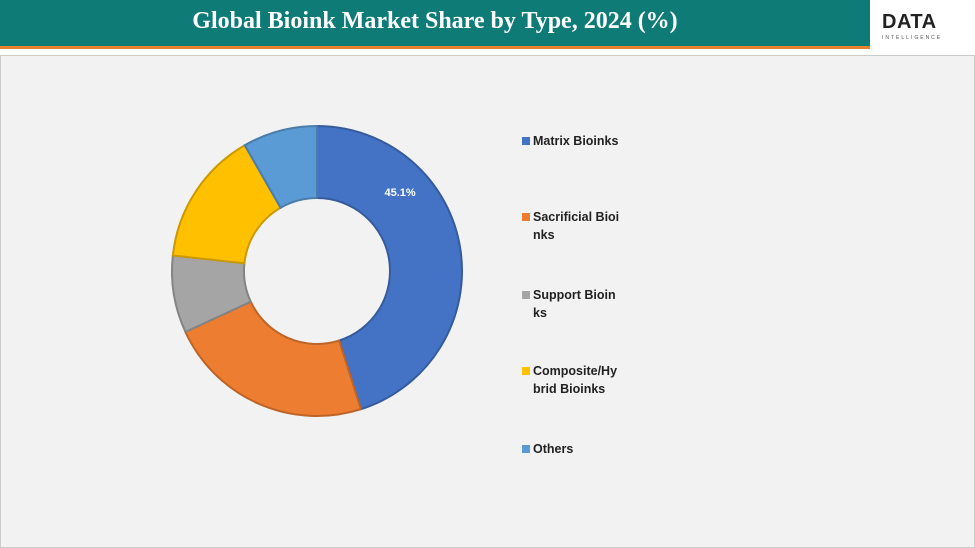 This screenshot has width=975, height=548. I want to click on legend-label: Matrix Bioinks, so click(576, 141).